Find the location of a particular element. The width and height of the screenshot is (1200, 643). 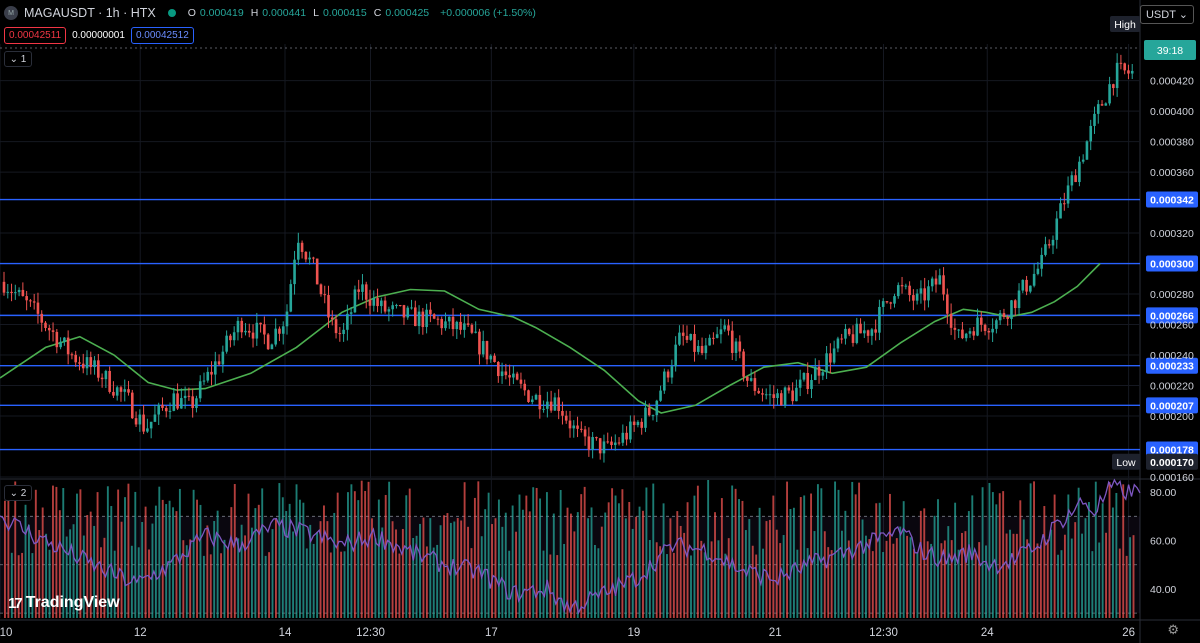

symbol-title: MAGAUSDT · 1h · HTX is located at coordinates (90, 13).